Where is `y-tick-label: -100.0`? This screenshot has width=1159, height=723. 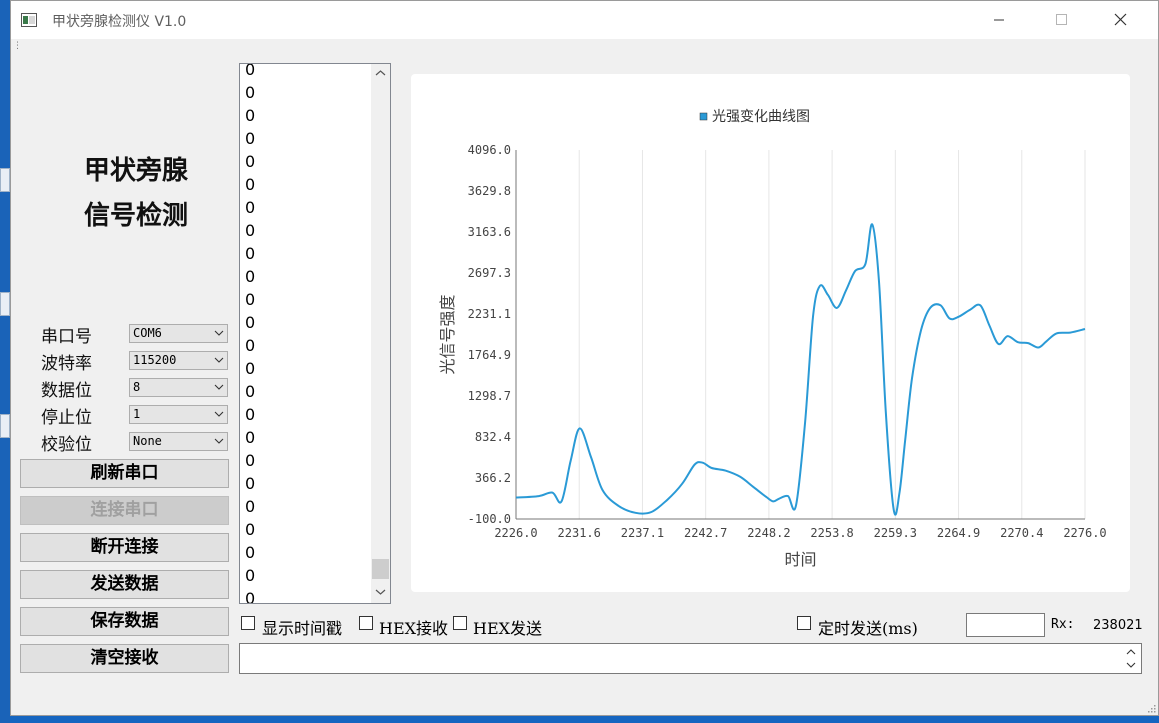
y-tick-label: -100.0 is located at coordinates (489, 519).